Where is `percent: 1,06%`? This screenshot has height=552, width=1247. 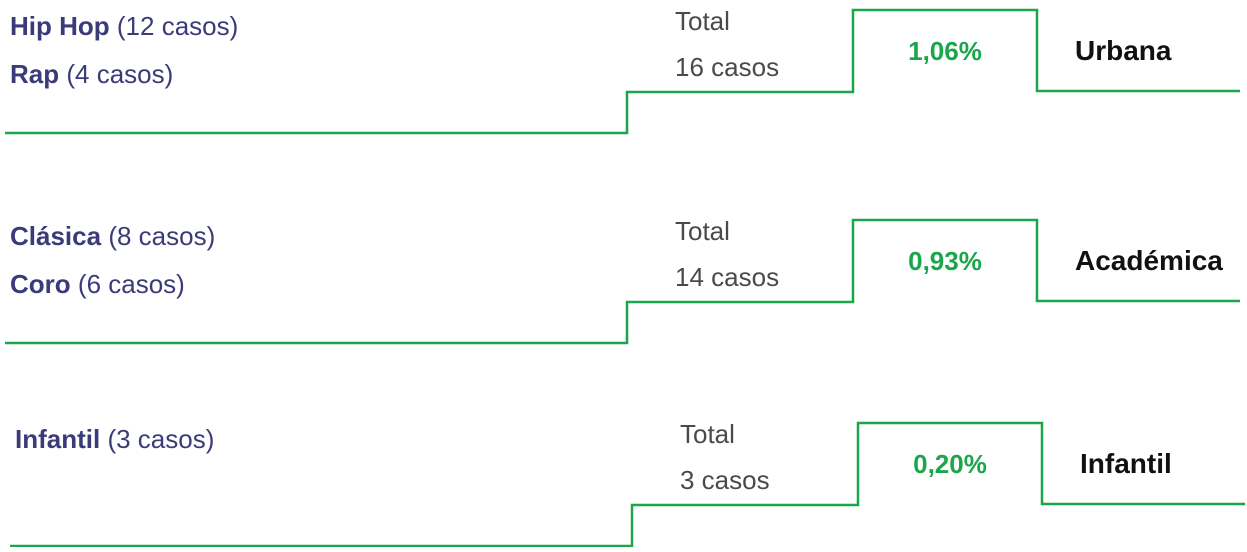 percent: 1,06% is located at coordinates (945, 51).